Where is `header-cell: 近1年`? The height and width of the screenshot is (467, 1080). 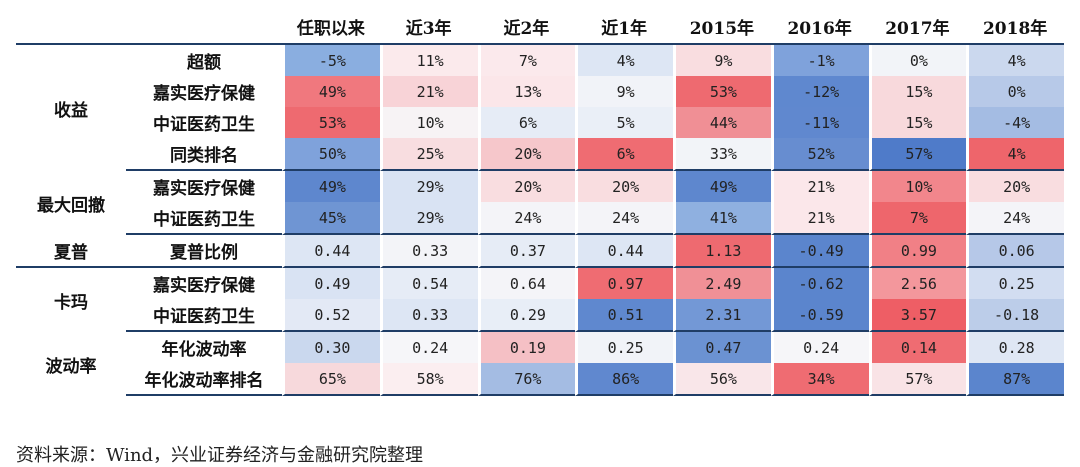
header-cell: 近1年 is located at coordinates (624, 27).